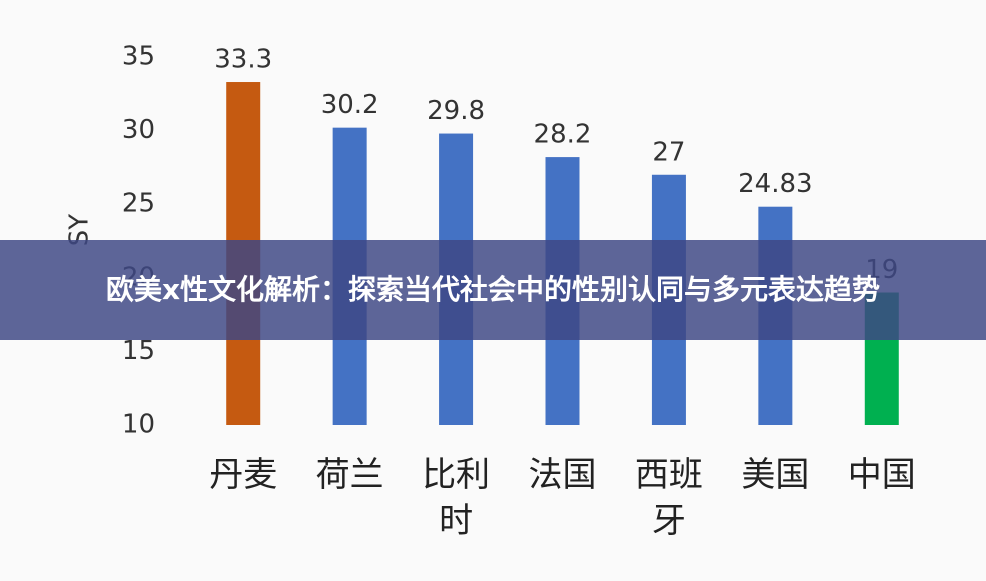 Image resolution: width=986 pixels, height=581 pixels. Describe the element at coordinates (668, 152) in the screenshot. I see `value-label: 27` at that location.